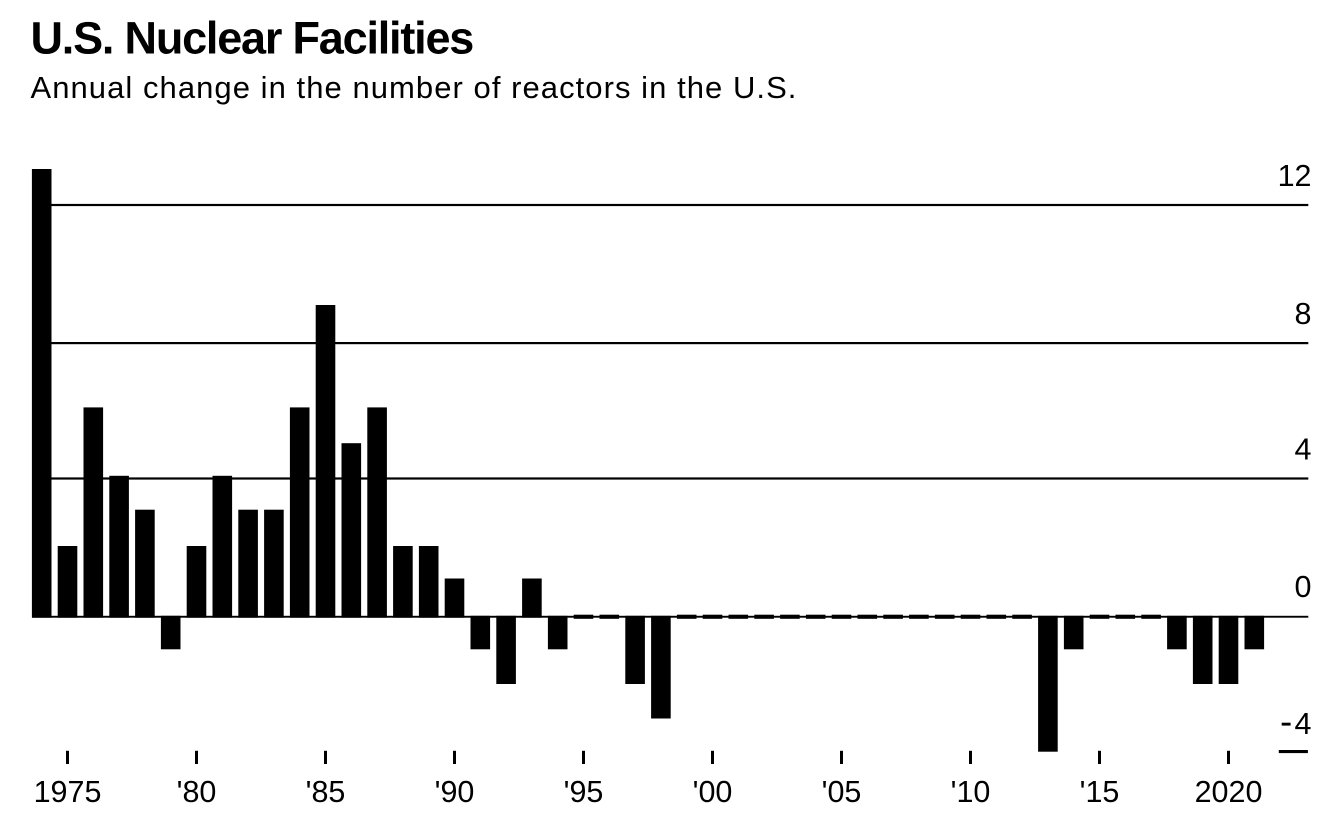 This screenshot has height=818, width=1333. What do you see at coordinates (197, 792) in the screenshot?
I see `svg-text: '80` at bounding box center [197, 792].